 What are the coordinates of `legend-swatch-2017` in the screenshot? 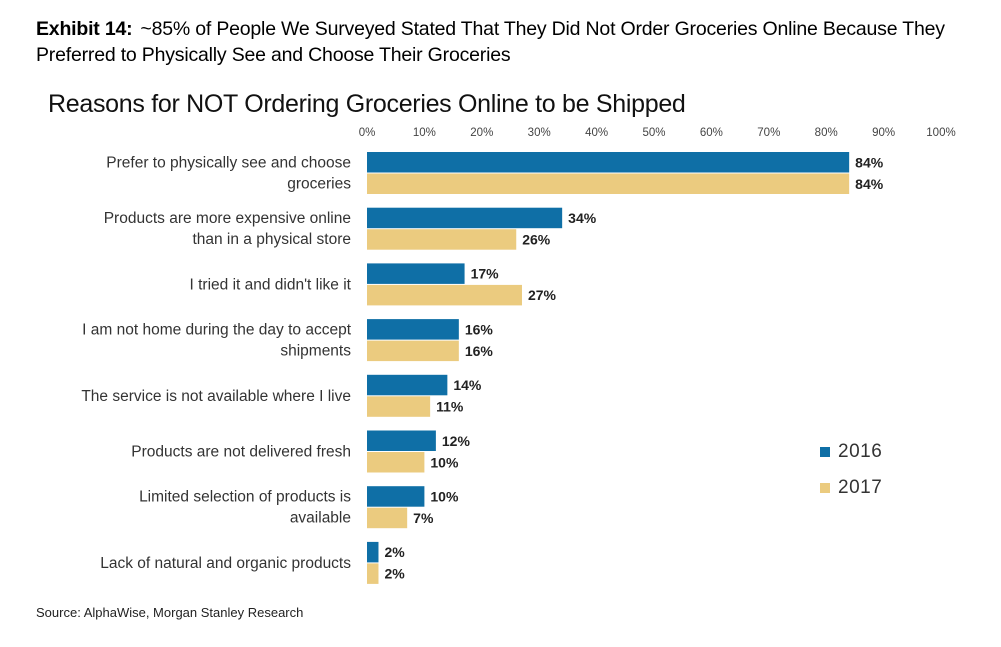 It's located at (825, 488).